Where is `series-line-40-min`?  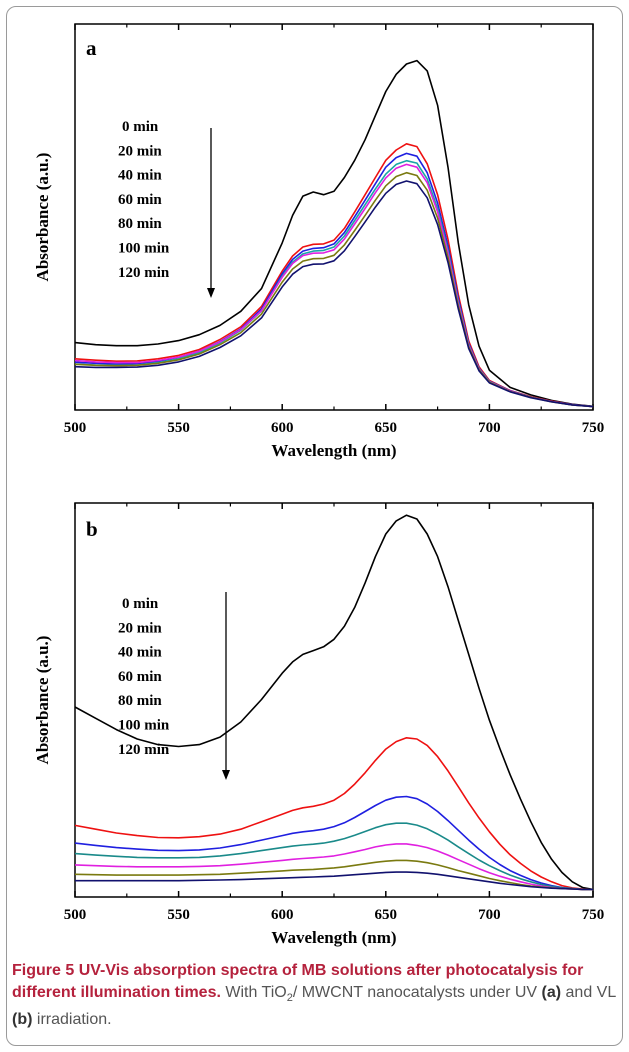
series-line-40-min is located at coordinates (333, 843).